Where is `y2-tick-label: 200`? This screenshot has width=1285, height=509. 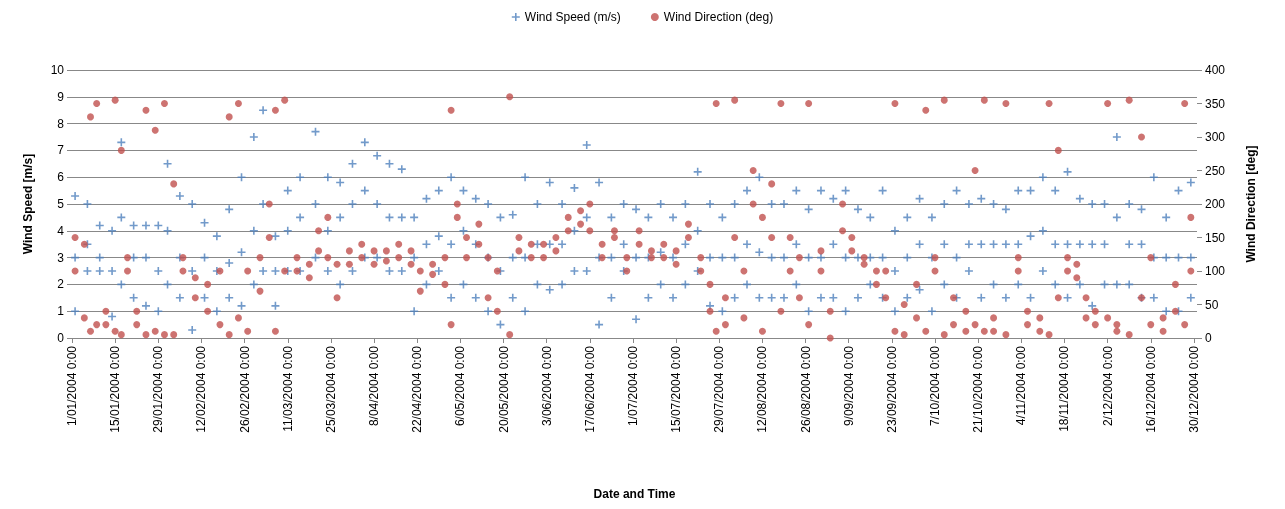
y2-tick-label: 200 is located at coordinates (1215, 204).